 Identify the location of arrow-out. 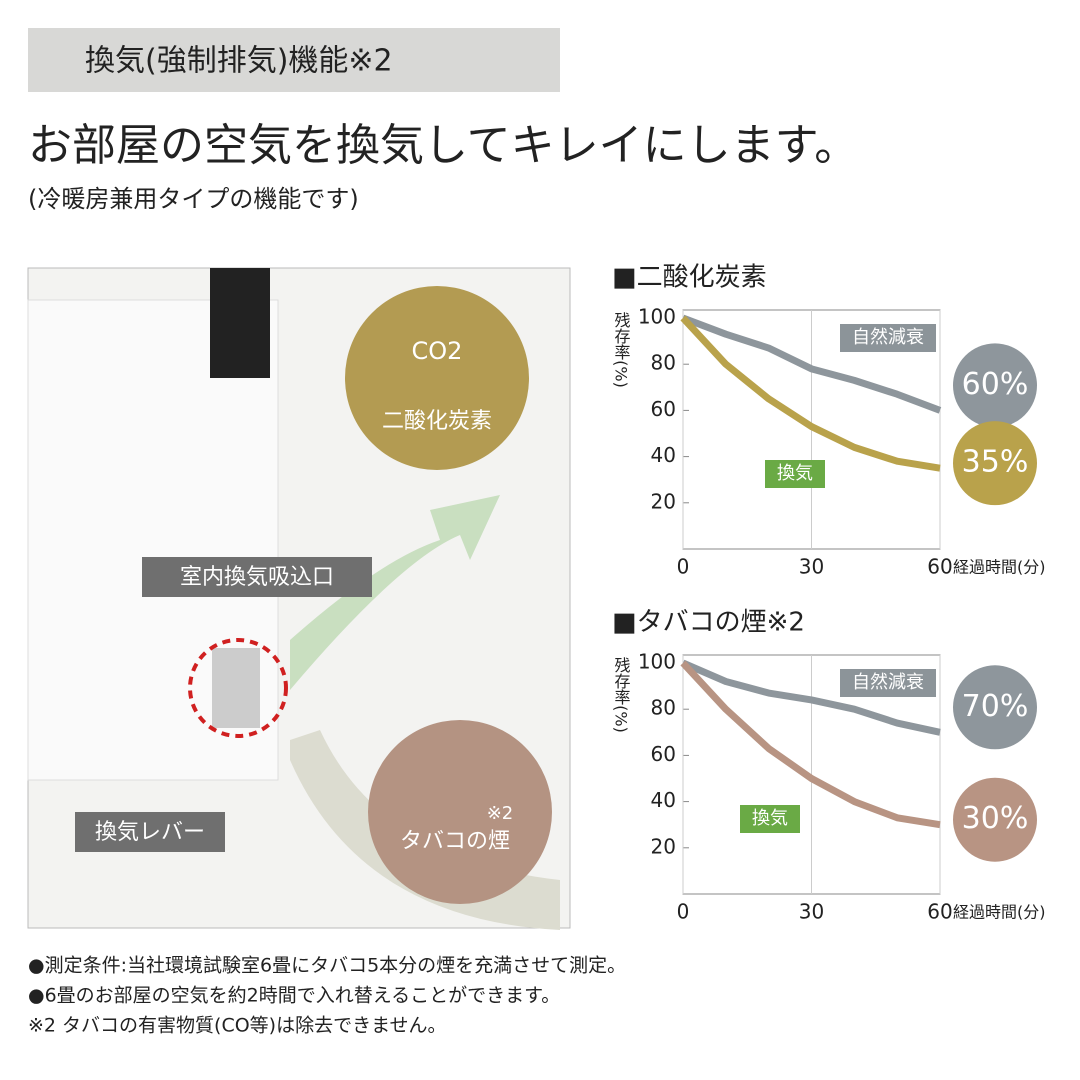
(395, 592).